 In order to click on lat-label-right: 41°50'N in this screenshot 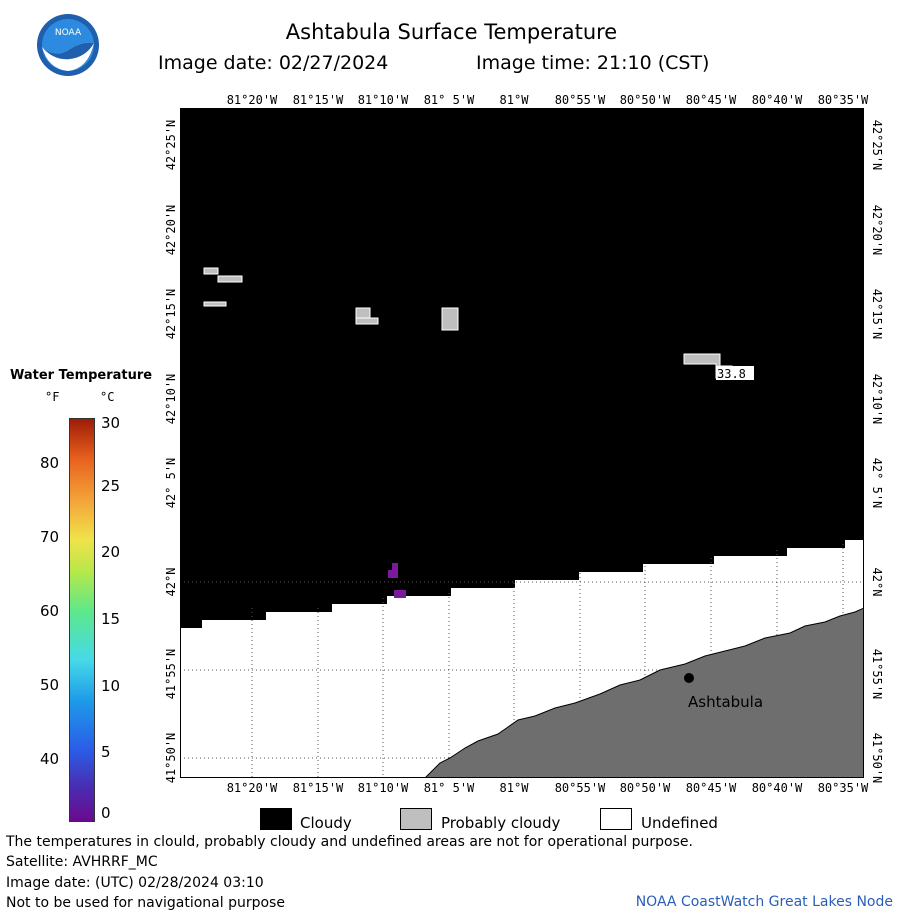, I will do `click(877, 758)`.